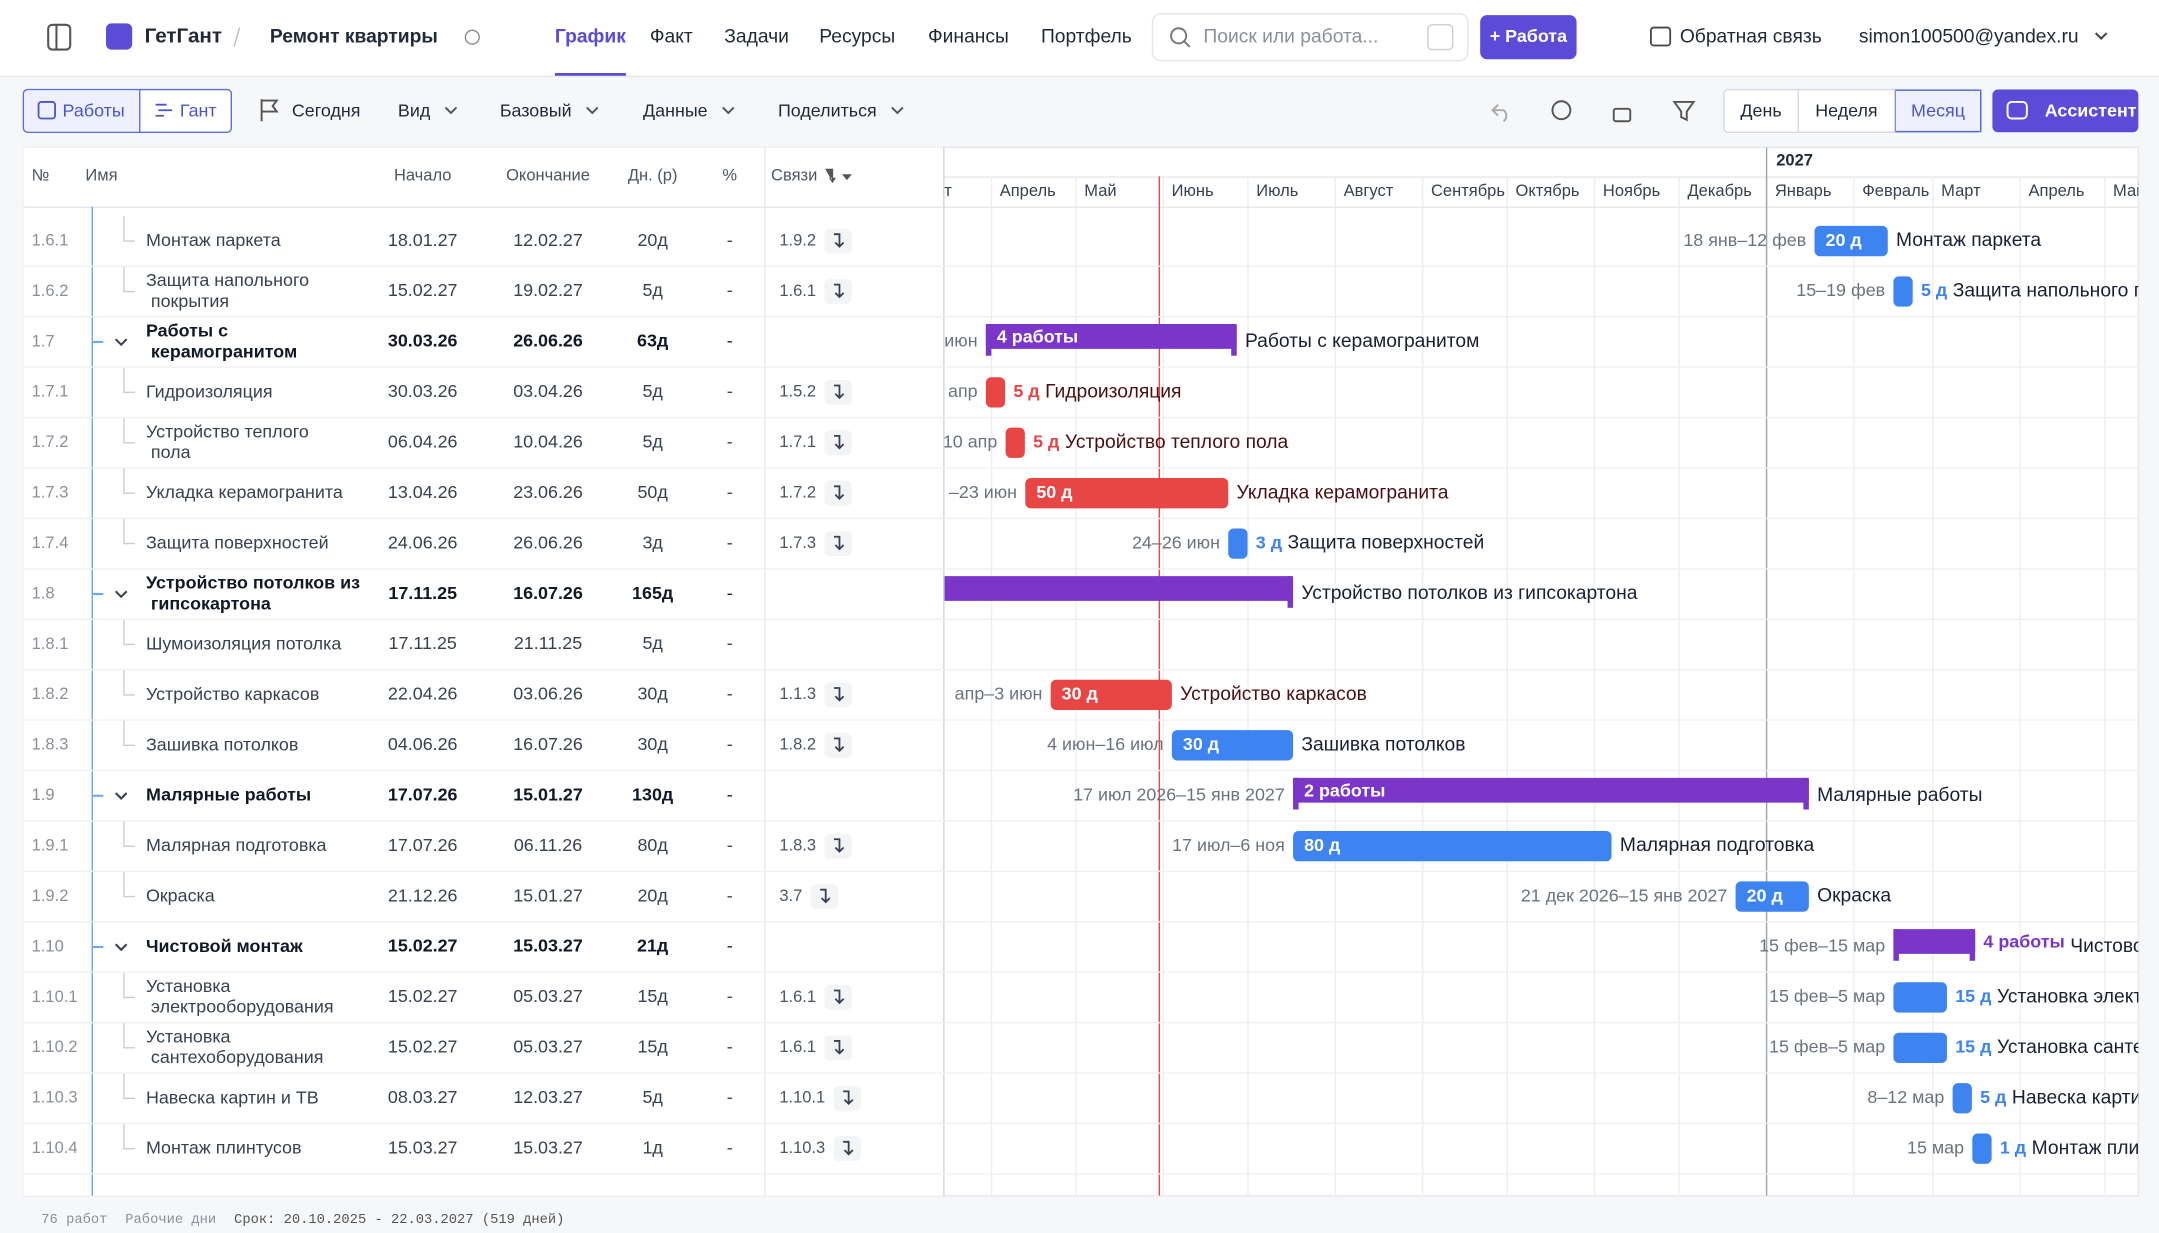  Describe the element at coordinates (232, 694) in the screenshot. I see `task-name: Устройство каркасов` at that location.